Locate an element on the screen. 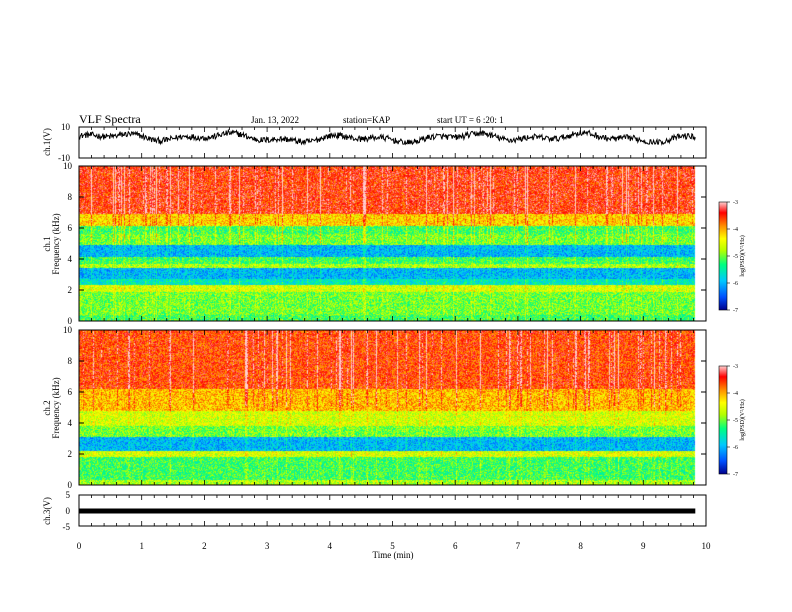 The image size is (792, 612). ch1-colorbar-ticks: -3 -4 -5 -6 -7 is located at coordinates (732, 257).